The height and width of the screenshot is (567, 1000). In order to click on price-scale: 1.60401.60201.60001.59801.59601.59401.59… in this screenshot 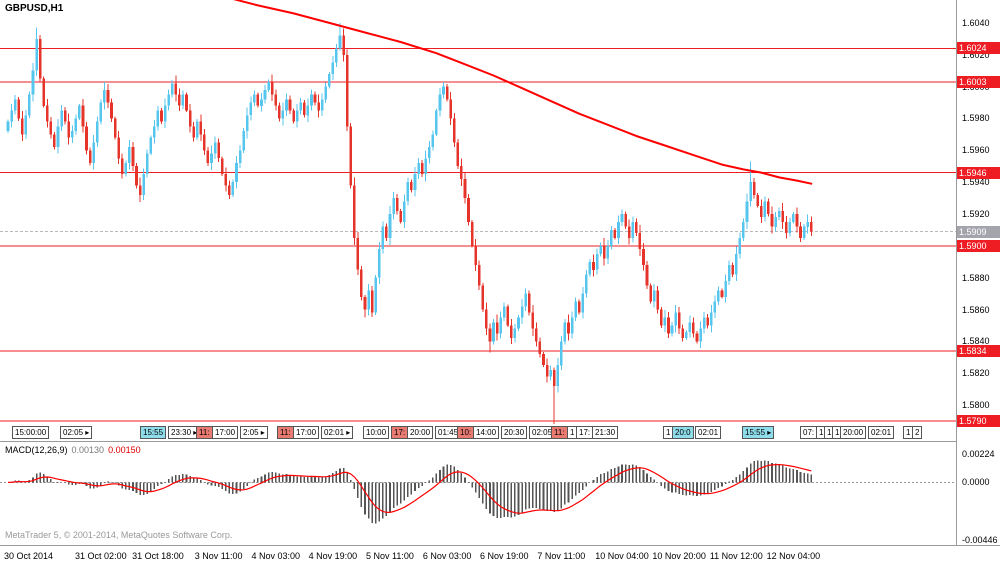, I will do `click(978, 272)`.